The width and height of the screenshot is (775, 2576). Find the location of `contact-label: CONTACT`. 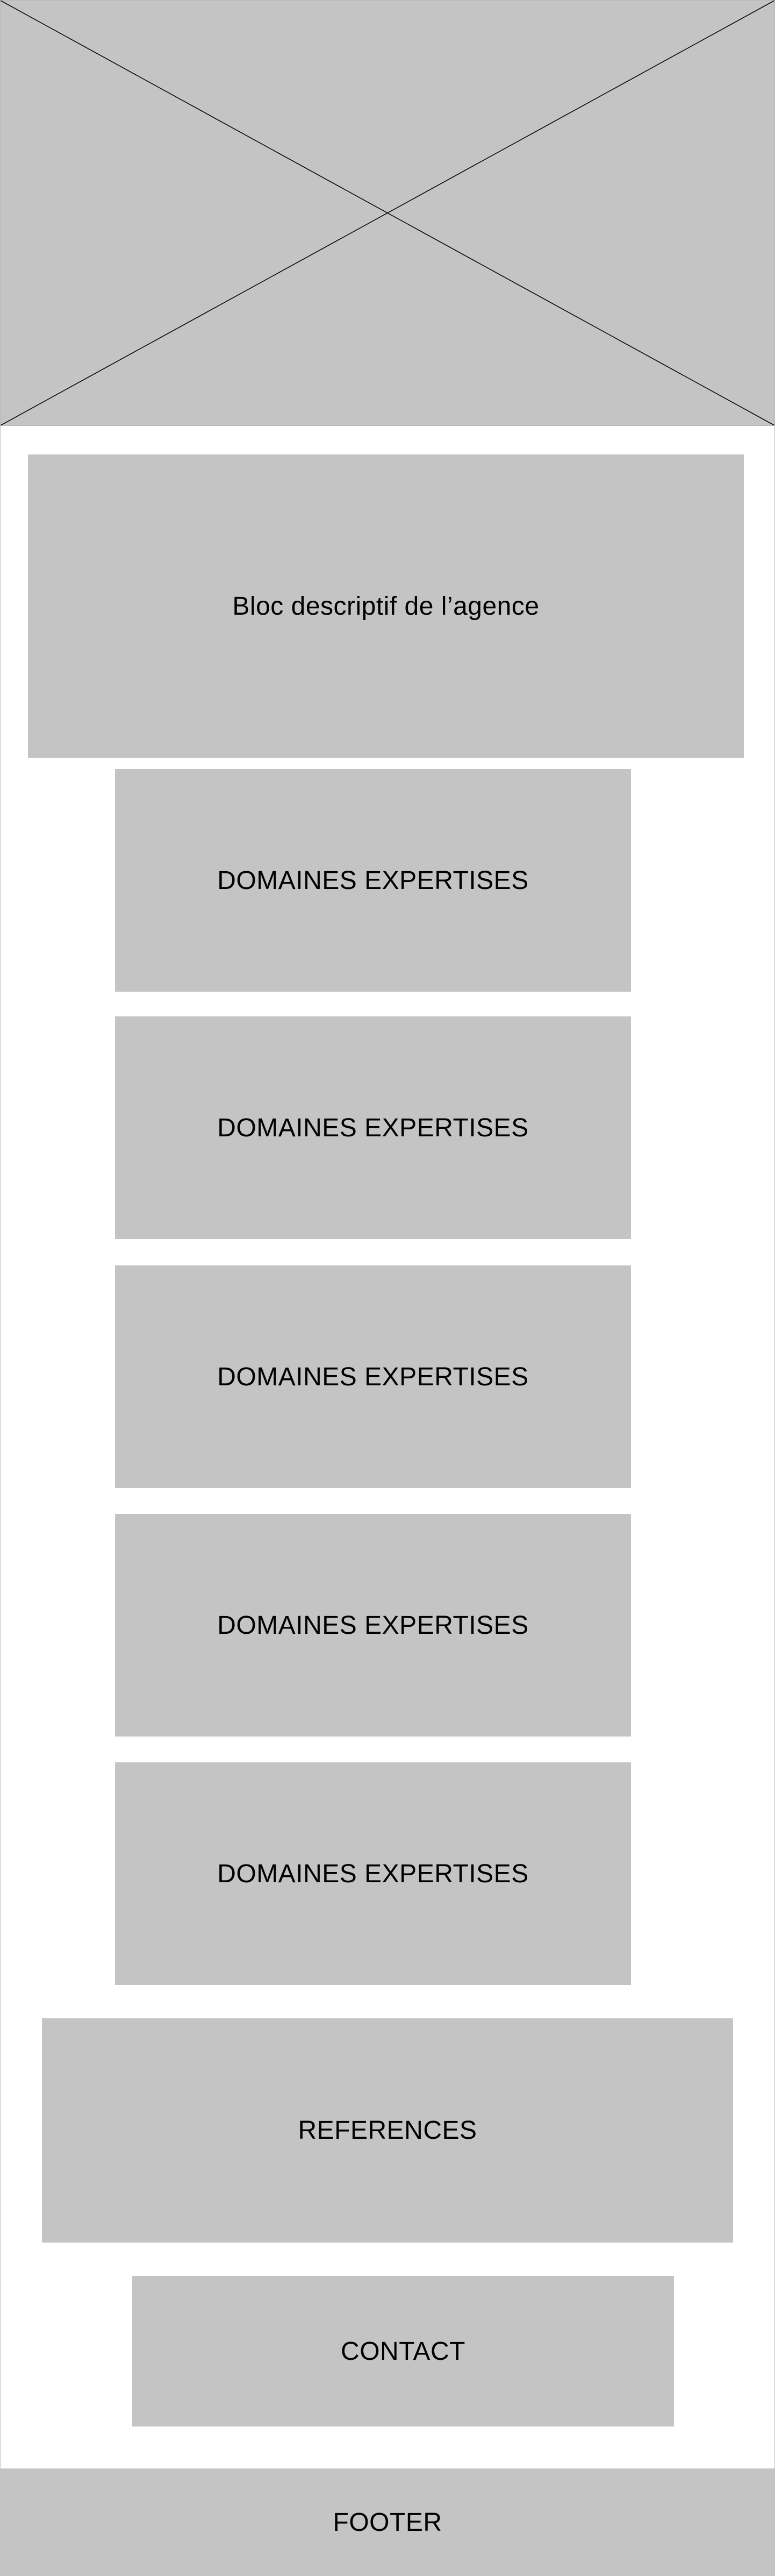

contact-label: CONTACT is located at coordinates (403, 2351).